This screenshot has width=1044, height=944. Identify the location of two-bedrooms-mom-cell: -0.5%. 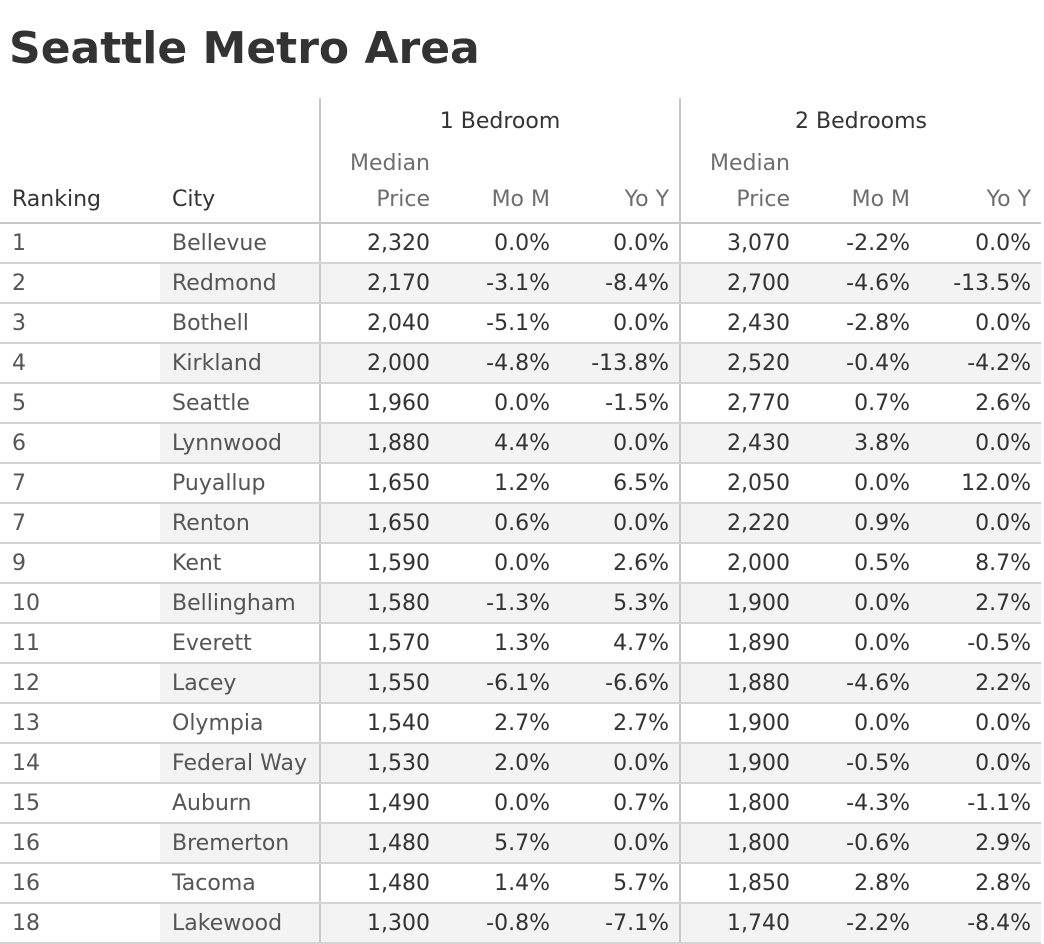
(860, 763).